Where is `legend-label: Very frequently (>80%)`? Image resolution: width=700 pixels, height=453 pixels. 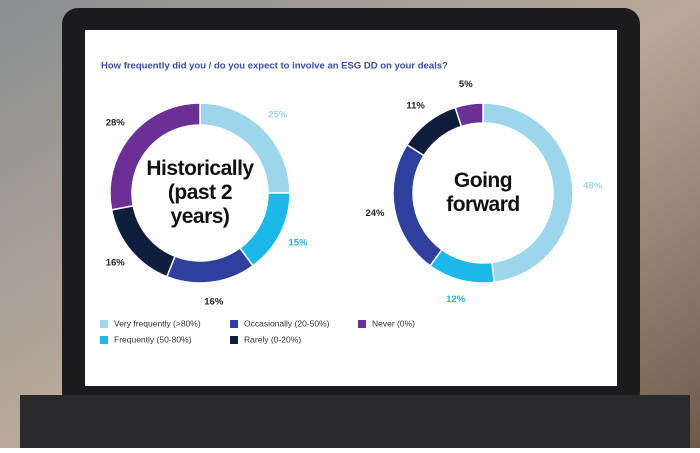 legend-label: Very frequently (>80%) is located at coordinates (157, 323).